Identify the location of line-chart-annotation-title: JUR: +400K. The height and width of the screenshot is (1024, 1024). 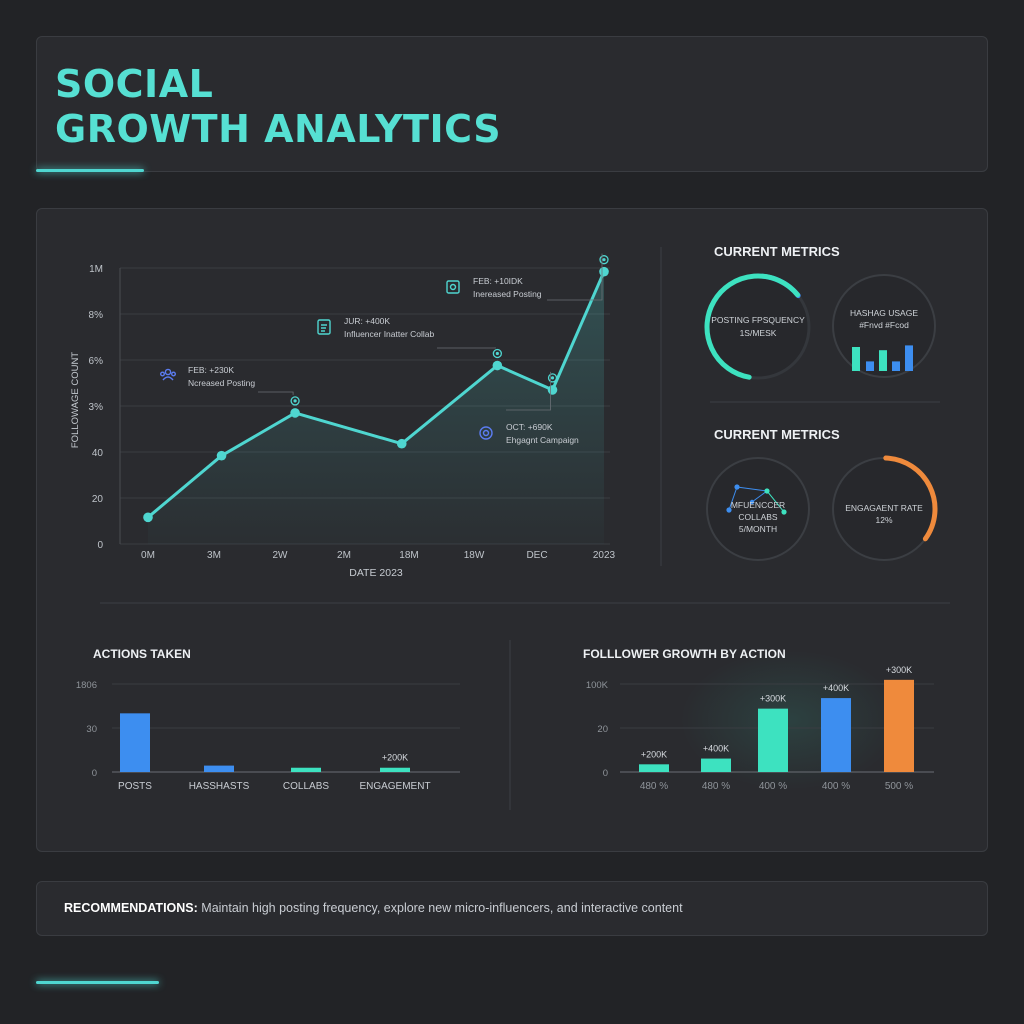
(367, 321).